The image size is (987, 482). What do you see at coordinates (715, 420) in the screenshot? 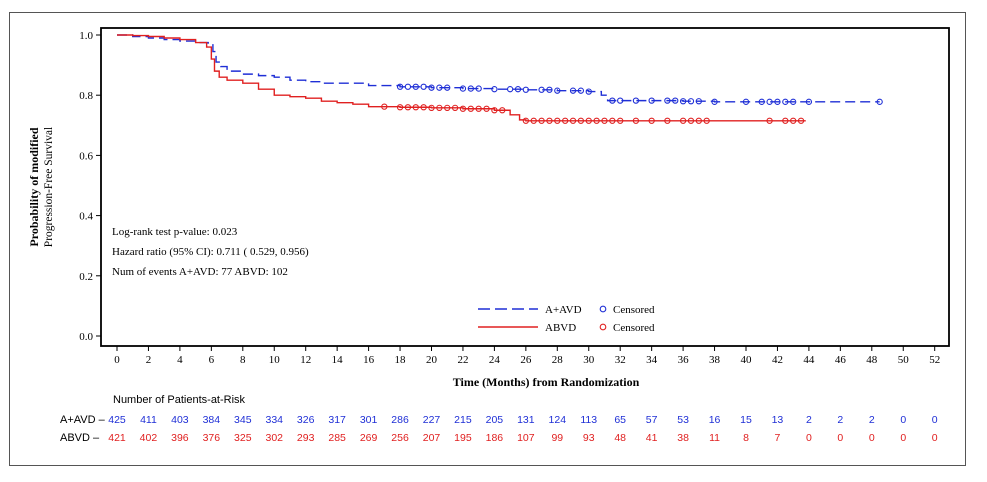
I see `risk-count: 16` at bounding box center [715, 420].